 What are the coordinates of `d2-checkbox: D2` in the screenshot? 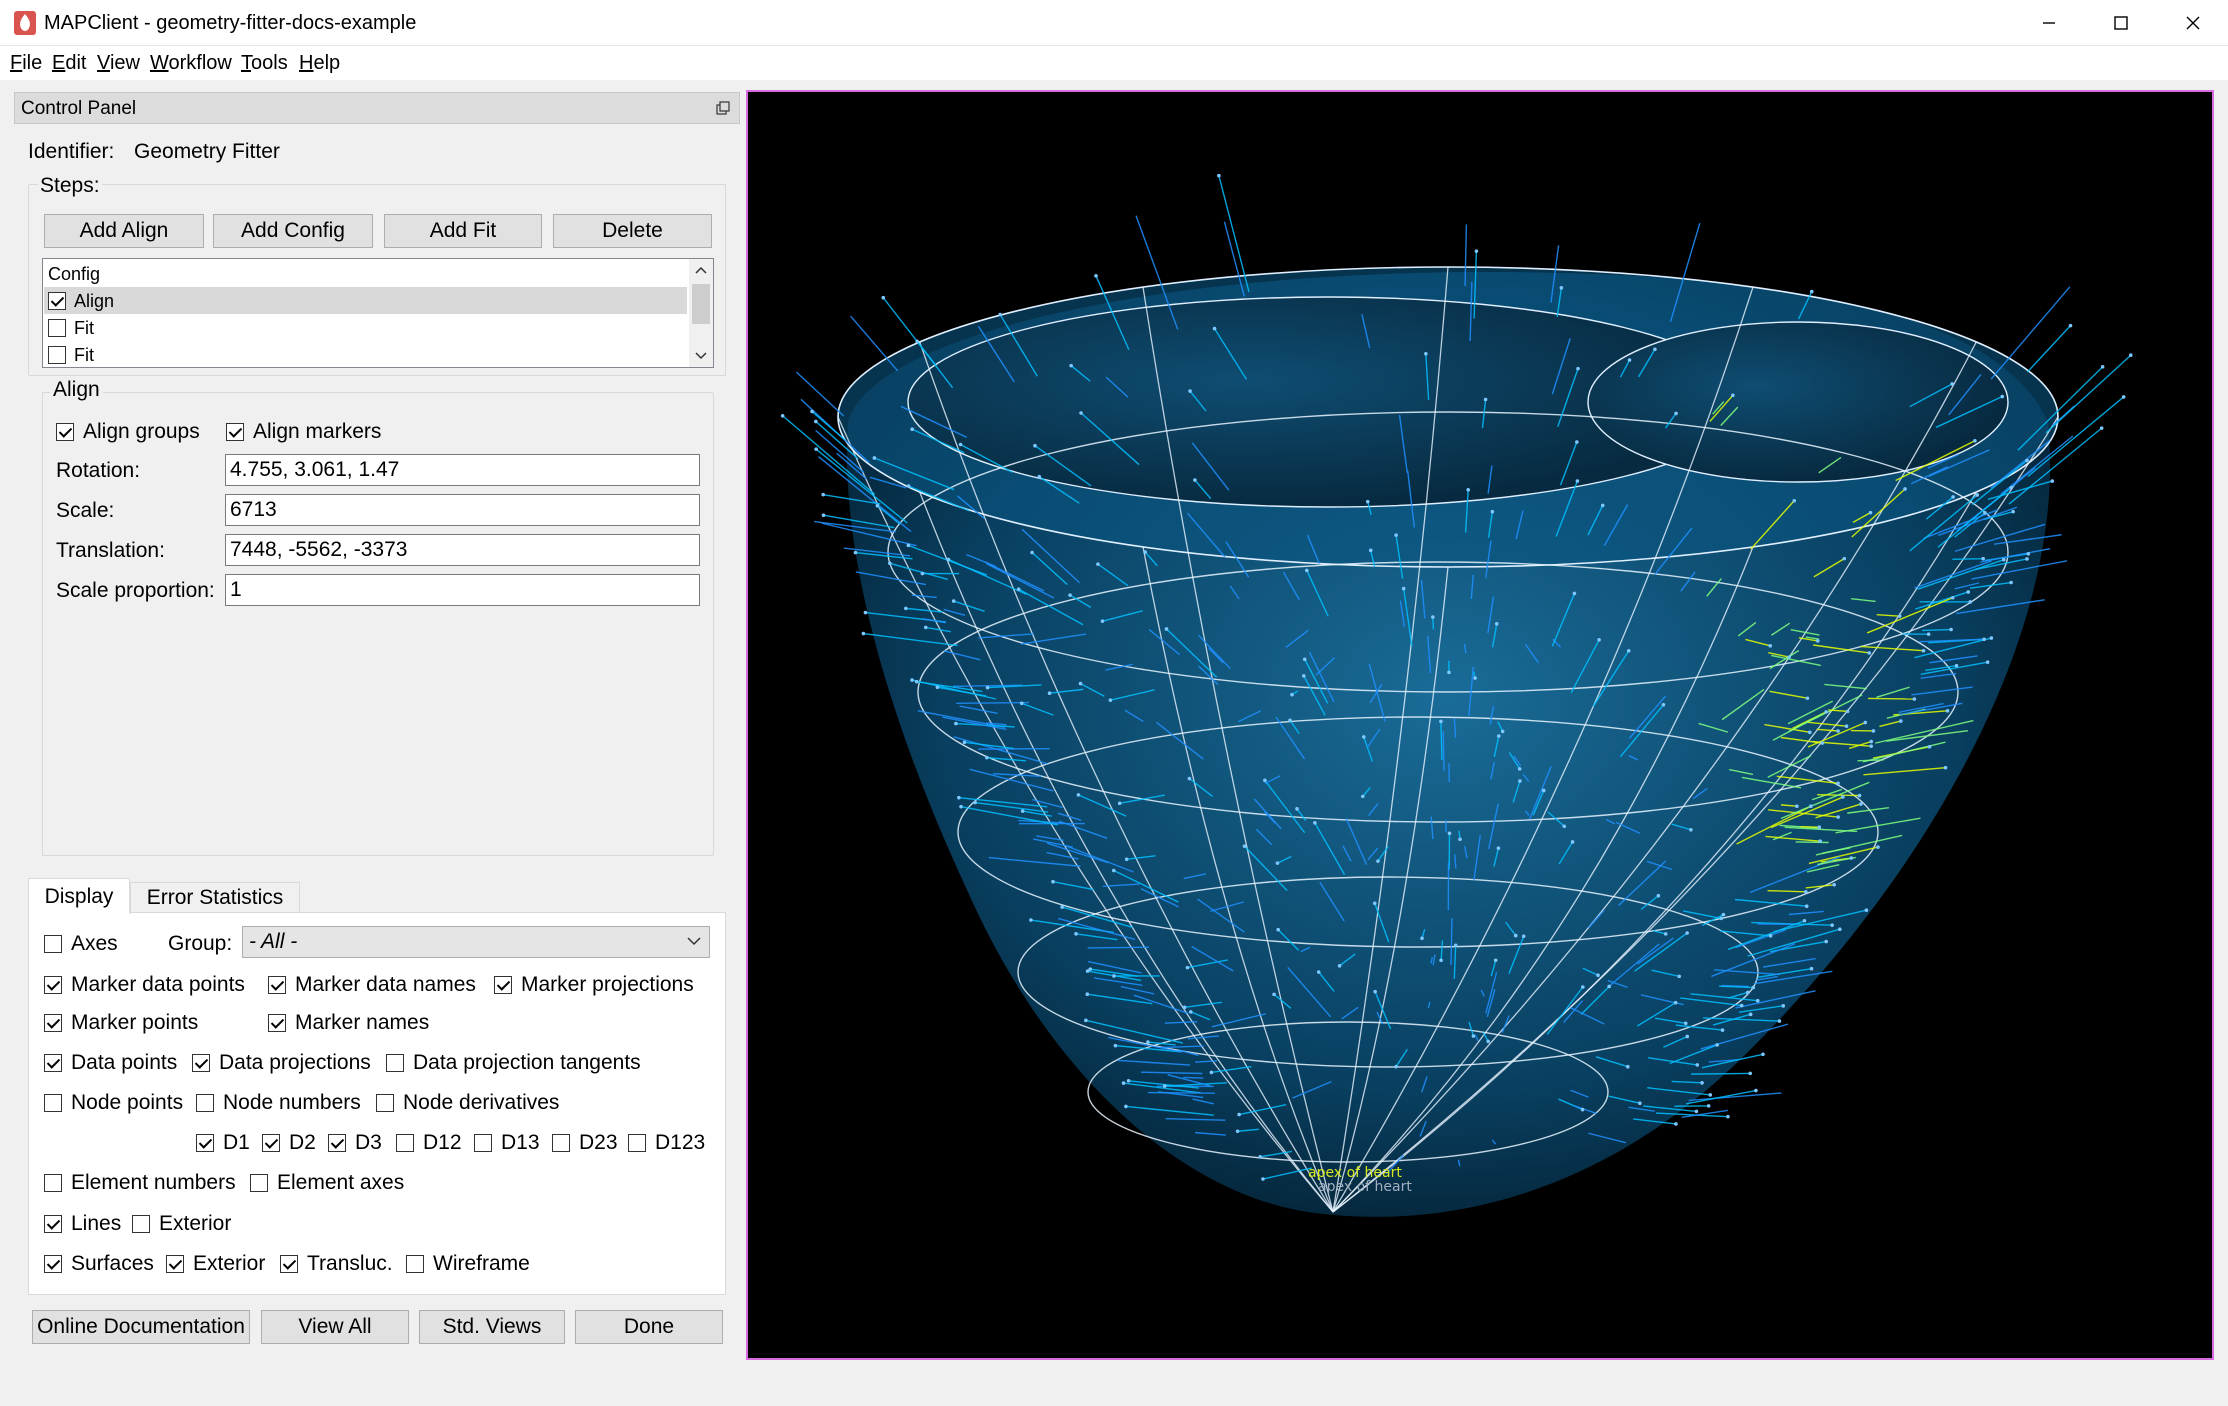 It's located at (289, 1143).